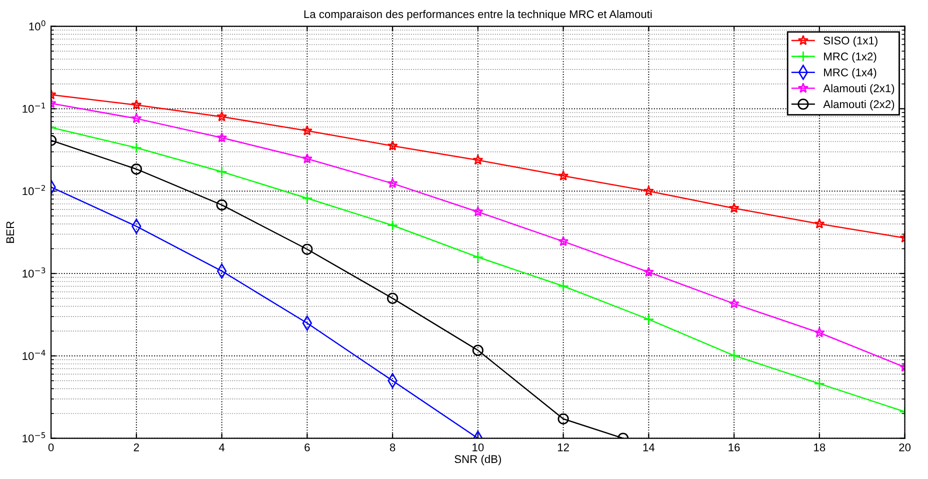 The height and width of the screenshot is (479, 928). Describe the element at coordinates (478, 15) in the screenshot. I see `chart-title: La comparaison des performances entre la technique MRC et Alamouti` at that location.